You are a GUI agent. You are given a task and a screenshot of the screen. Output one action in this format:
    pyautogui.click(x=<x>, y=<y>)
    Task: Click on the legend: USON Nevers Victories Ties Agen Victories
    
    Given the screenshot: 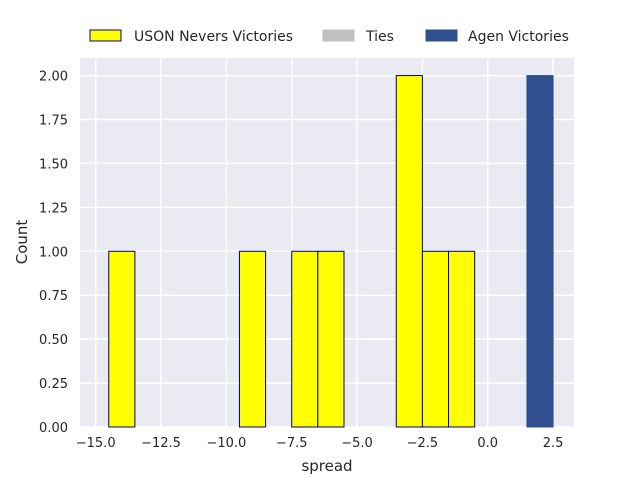 What is the action you would take?
    pyautogui.click(x=329, y=37)
    